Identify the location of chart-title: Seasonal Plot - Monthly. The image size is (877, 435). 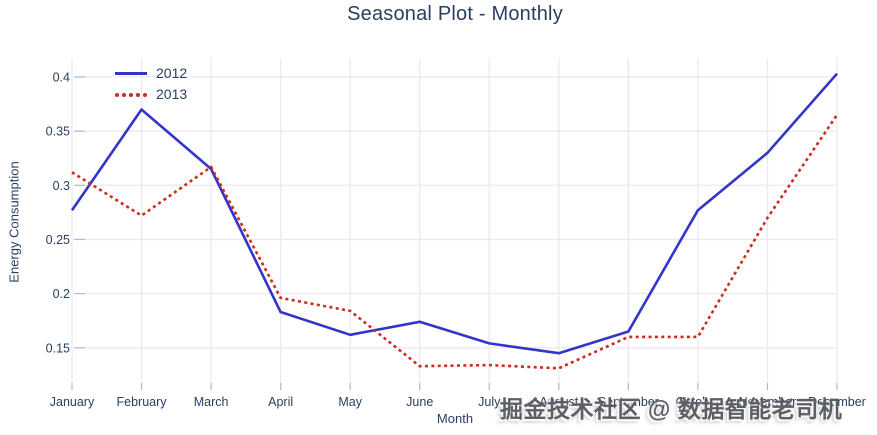
(455, 14).